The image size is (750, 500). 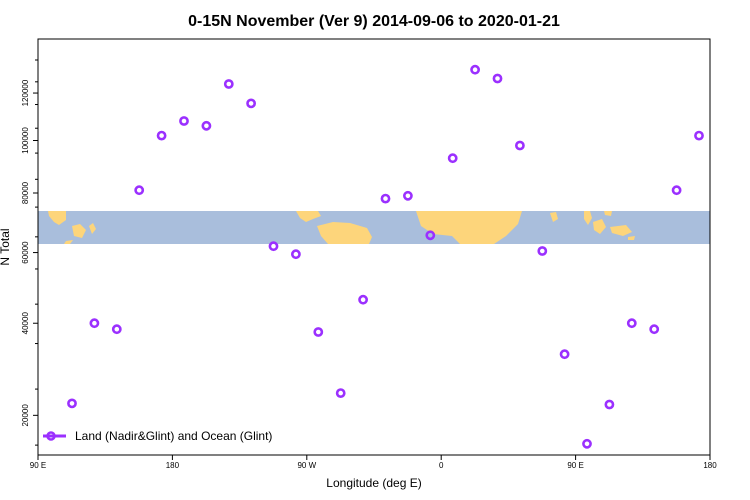 What do you see at coordinates (306, 465) in the screenshot?
I see `x-tick-label: 90 W` at bounding box center [306, 465].